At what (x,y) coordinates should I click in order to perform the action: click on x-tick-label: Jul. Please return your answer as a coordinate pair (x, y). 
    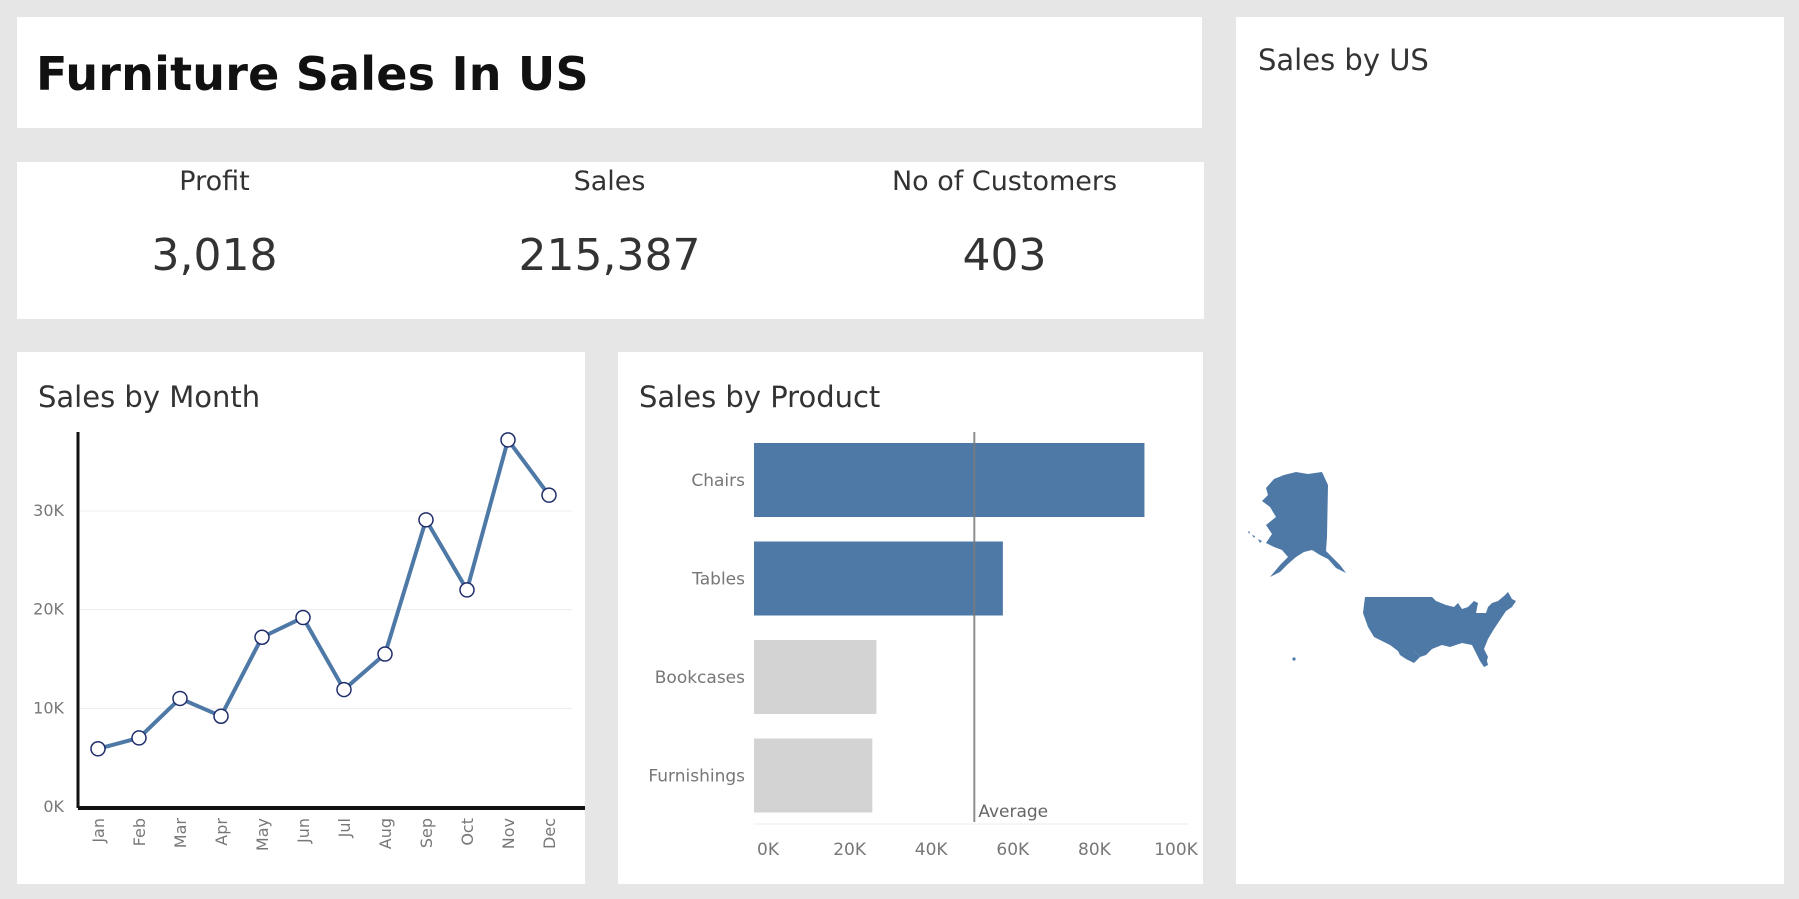
    Looking at the image, I should click on (344, 828).